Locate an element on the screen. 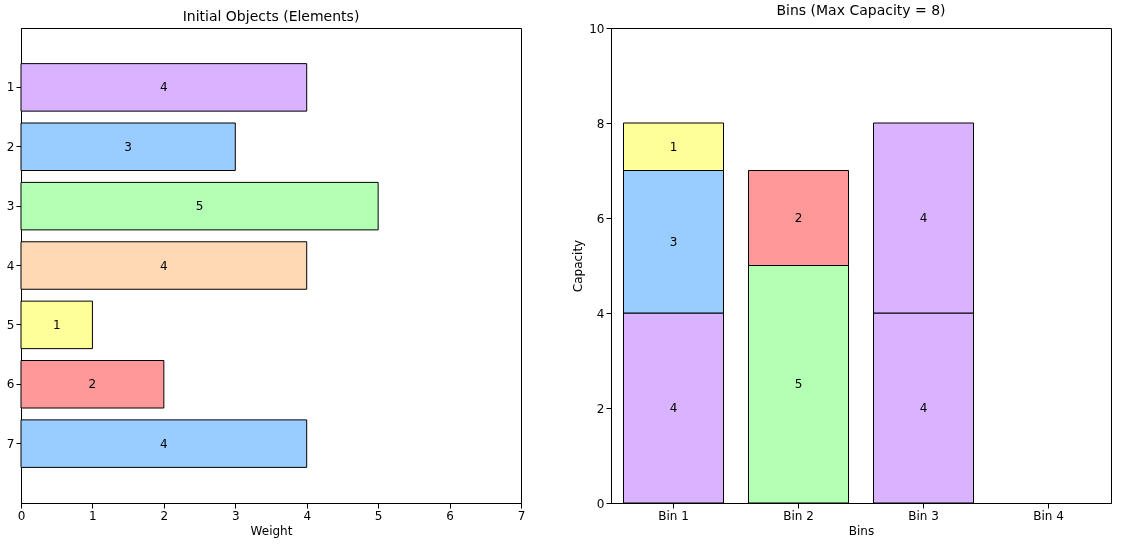 This screenshot has width=1123, height=548. y-tick-label: 5 is located at coordinates (10, 324).